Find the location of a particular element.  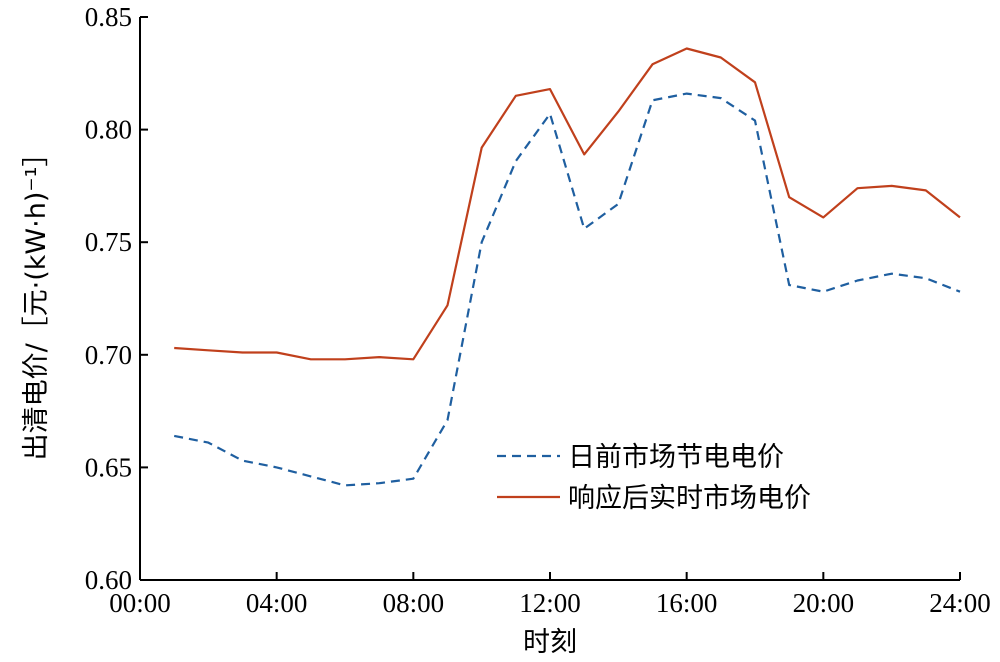

legend-label-day-ahead: 日前市场节电电价 is located at coordinates (676, 457).